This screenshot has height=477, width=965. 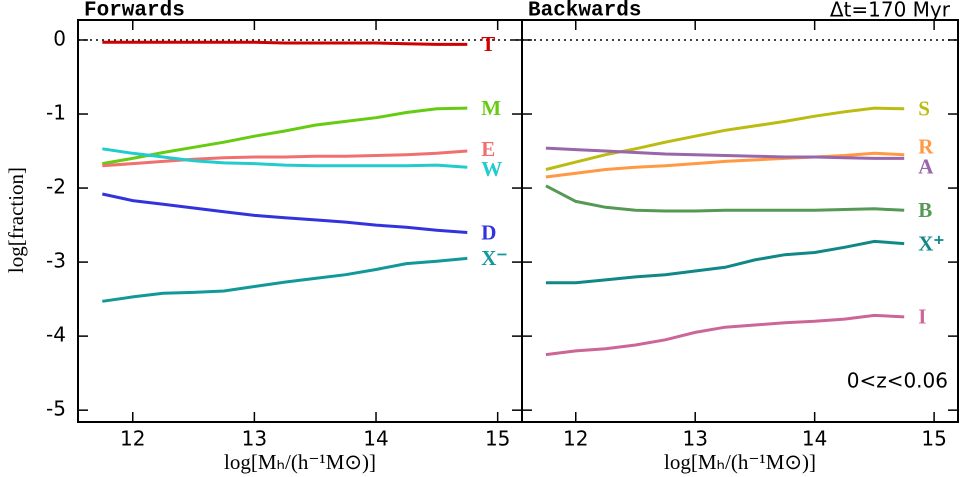 I want to click on y-tick-label: -2, so click(x=56, y=187).